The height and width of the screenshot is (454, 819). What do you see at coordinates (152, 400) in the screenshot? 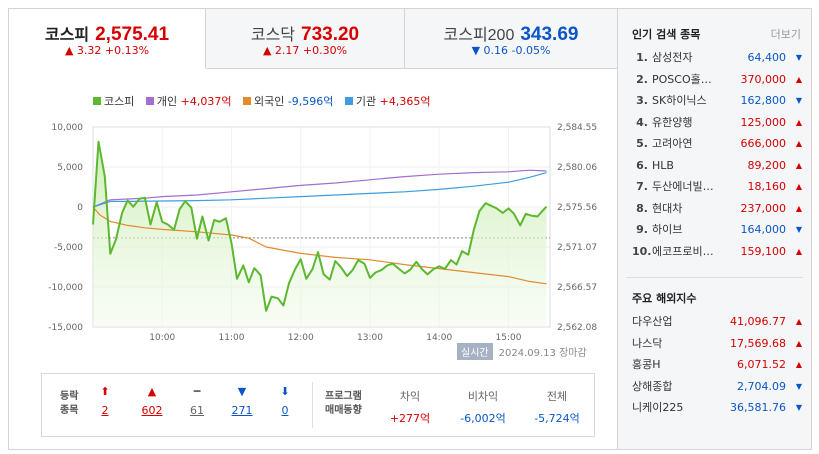
I see `breadth-rise: ▲ 602` at bounding box center [152, 400].